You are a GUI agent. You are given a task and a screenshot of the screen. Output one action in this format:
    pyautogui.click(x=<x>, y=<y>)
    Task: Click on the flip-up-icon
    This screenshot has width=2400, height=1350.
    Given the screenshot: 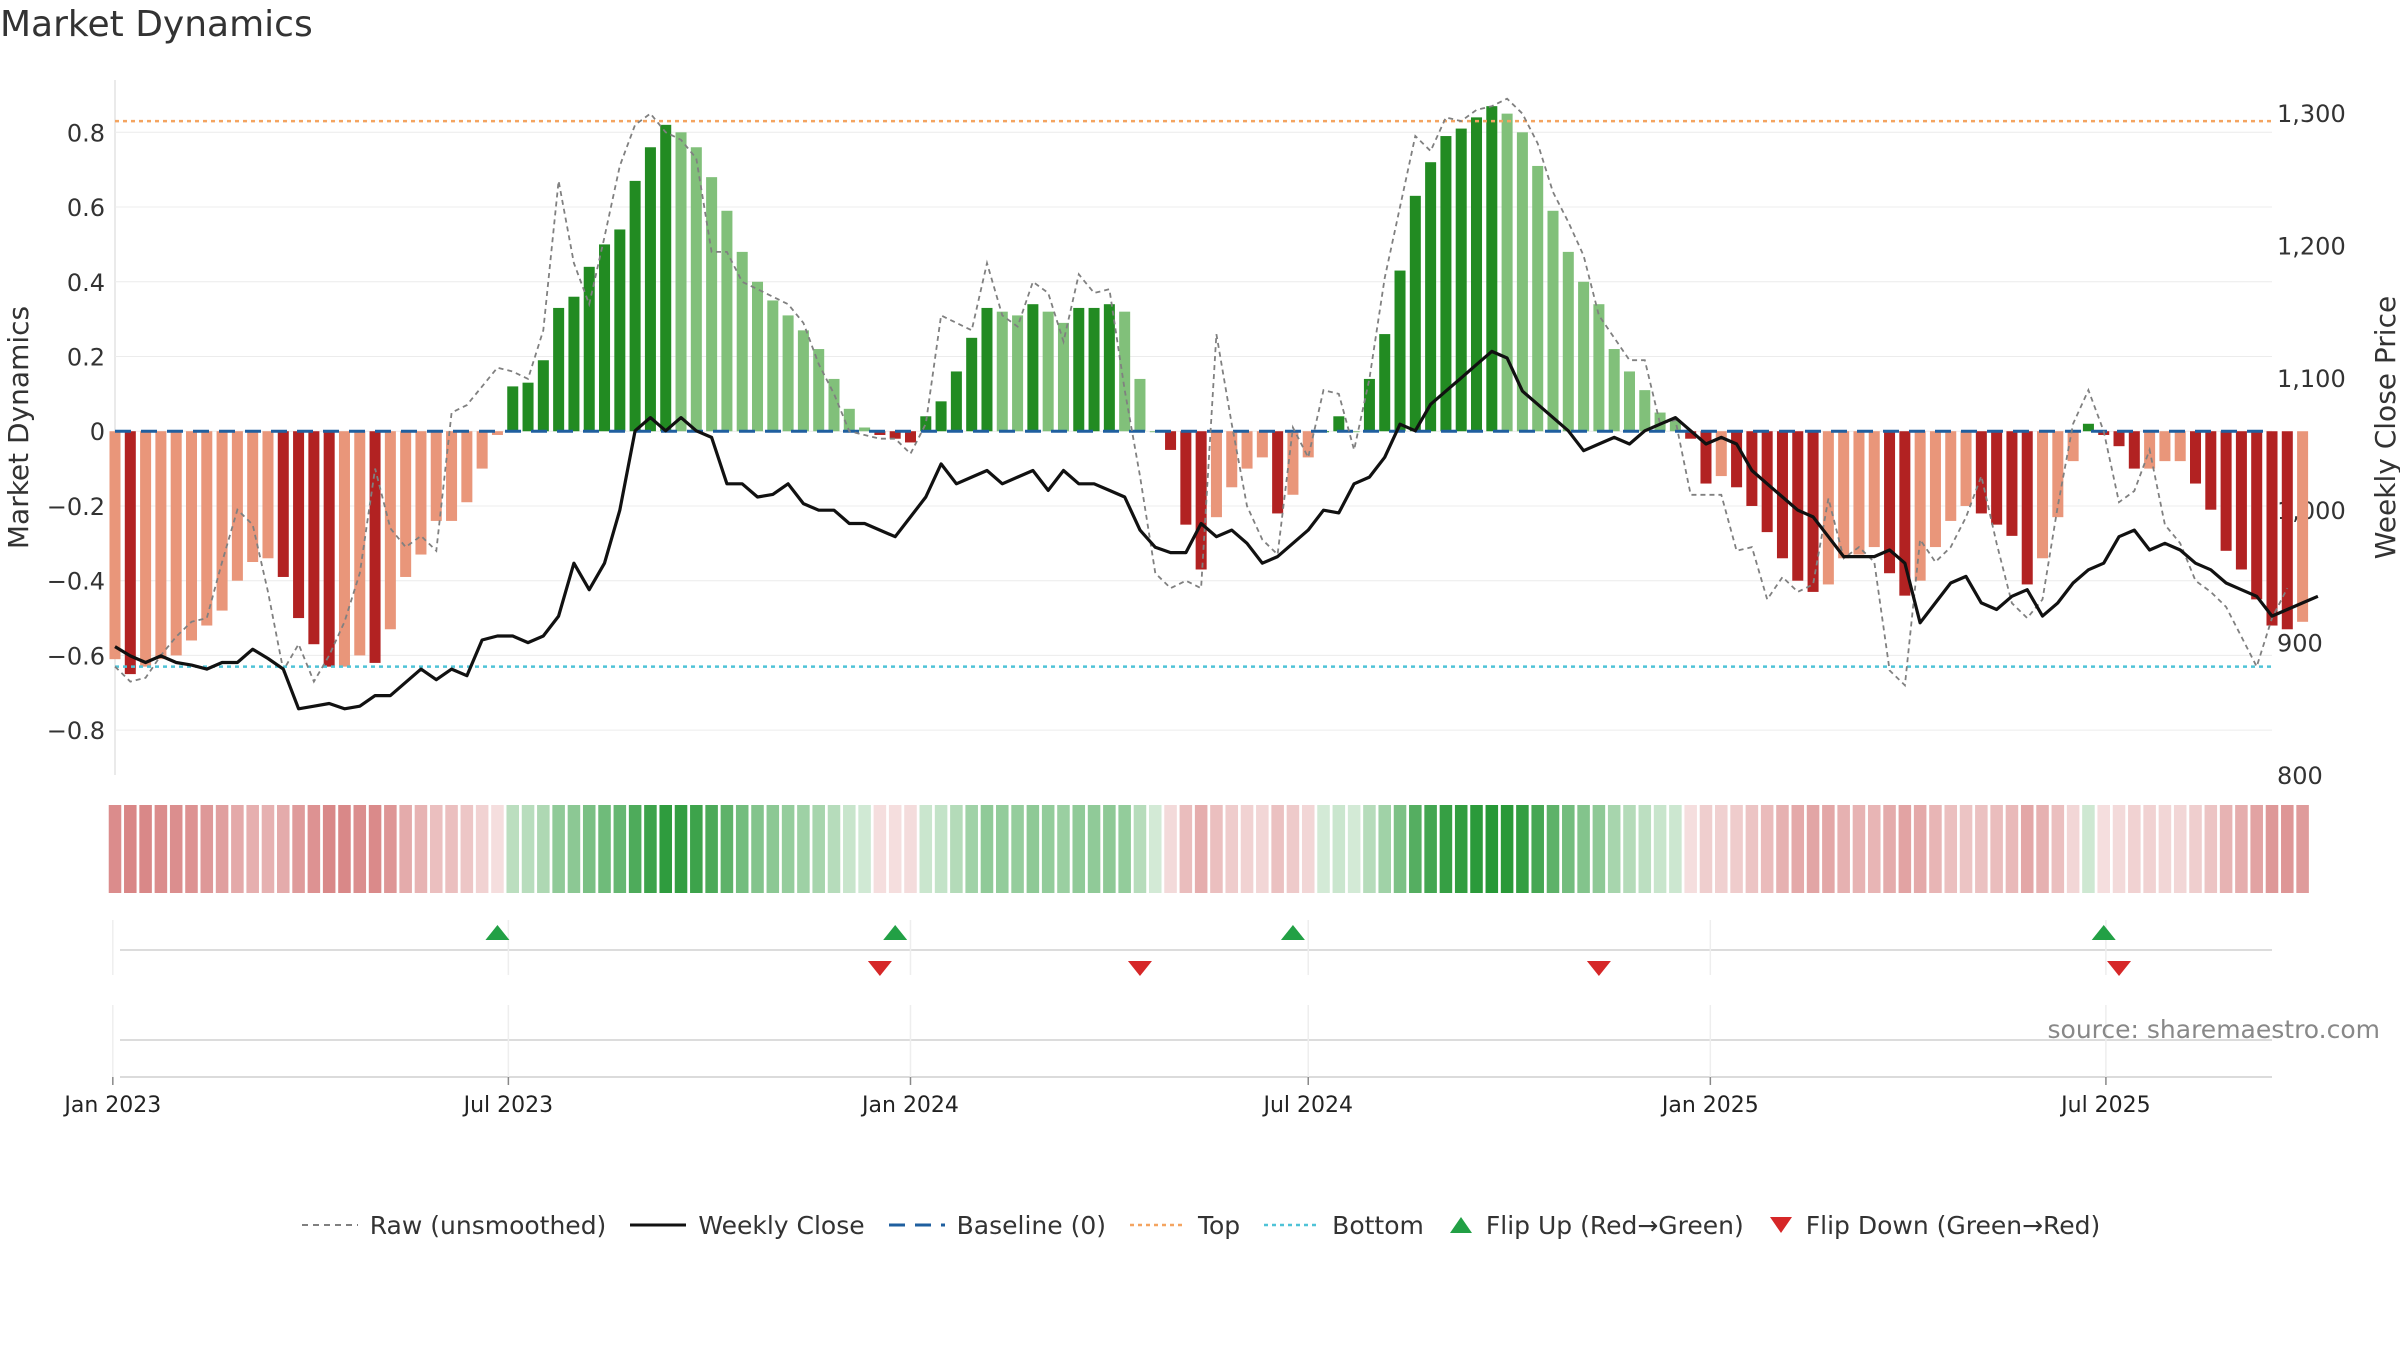 What is the action you would take?
    pyautogui.click(x=1460, y=1225)
    